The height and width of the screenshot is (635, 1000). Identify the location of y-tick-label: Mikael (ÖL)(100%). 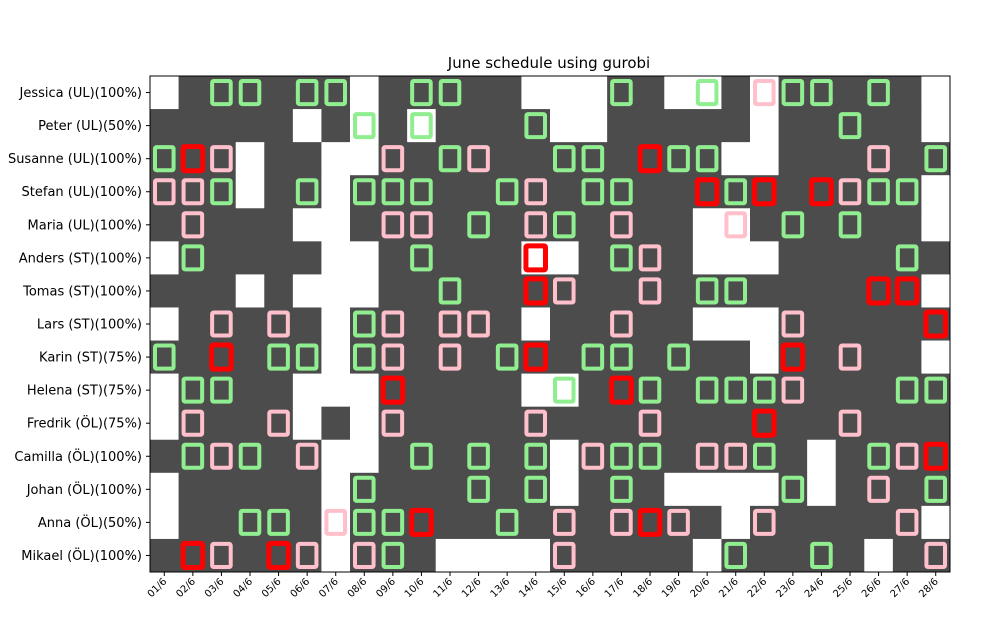
(81, 555).